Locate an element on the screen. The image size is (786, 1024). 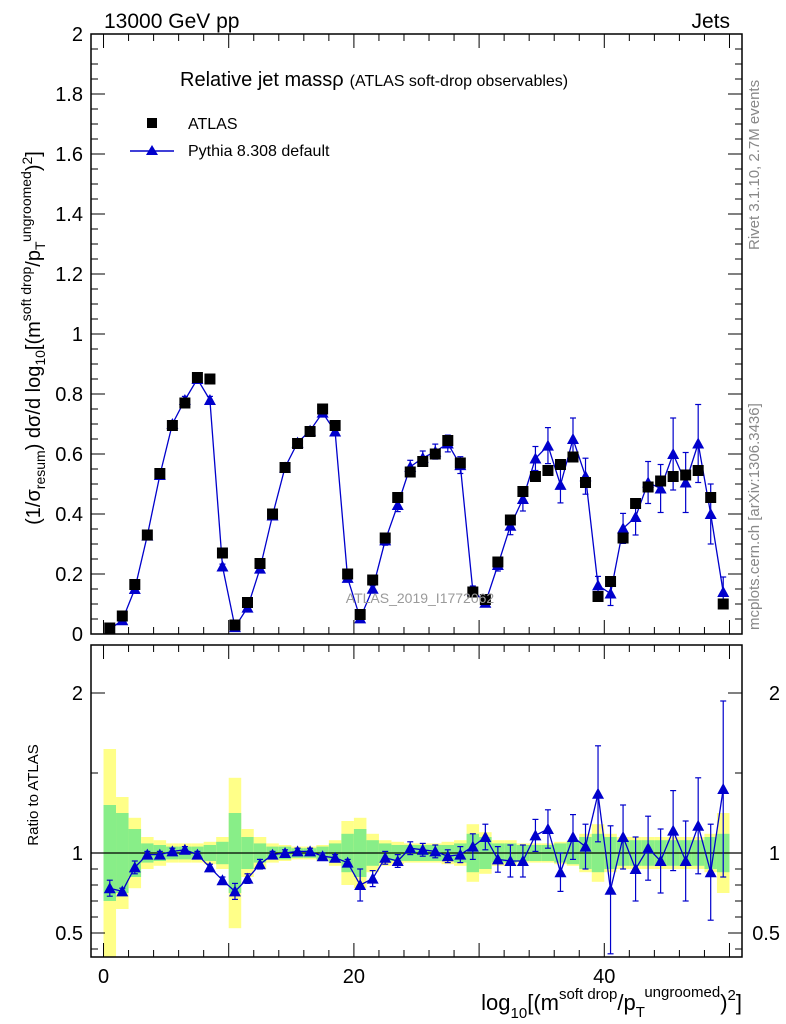
legend-pythia-label: Pythia 8.308 default is located at coordinates (259, 151).